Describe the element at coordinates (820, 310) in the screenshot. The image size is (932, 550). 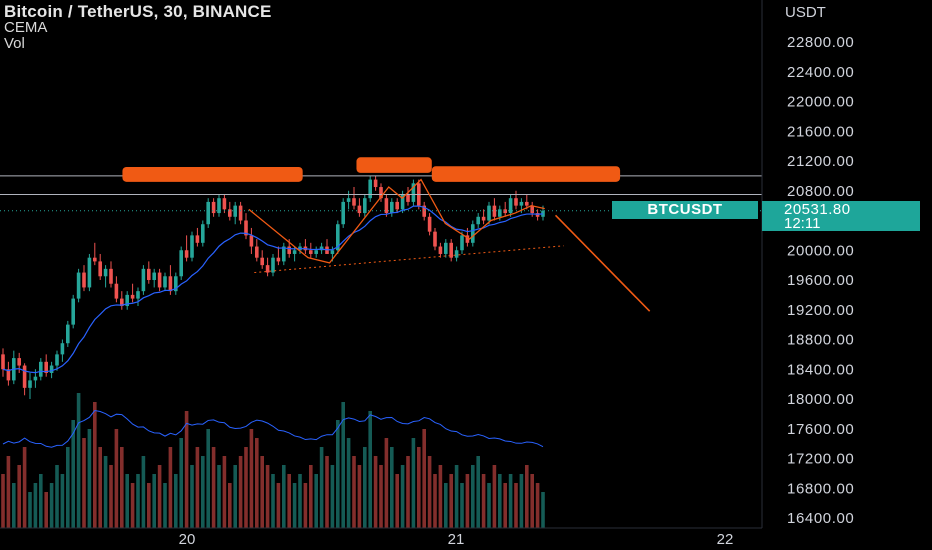
I see `y-tick-label: 19200.00` at that location.